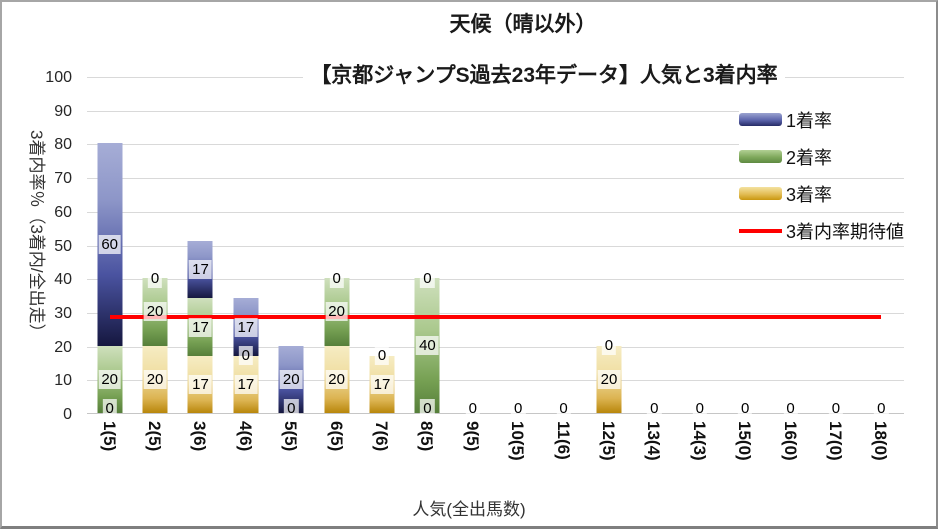 Image resolution: width=938 pixels, height=529 pixels. I want to click on category-column: 0 11(6), so click(563, 268).